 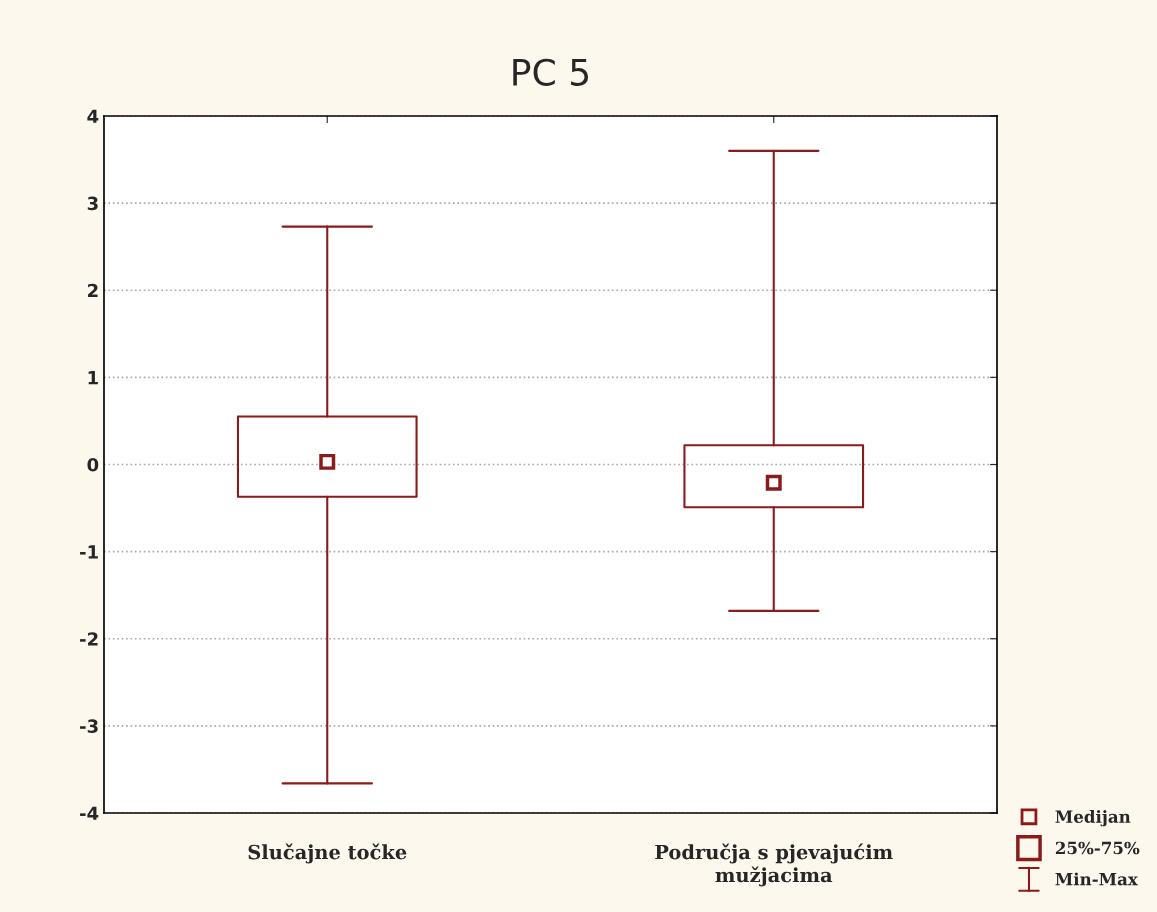 What do you see at coordinates (93, 116) in the screenshot?
I see `y-tick-label: 4` at bounding box center [93, 116].